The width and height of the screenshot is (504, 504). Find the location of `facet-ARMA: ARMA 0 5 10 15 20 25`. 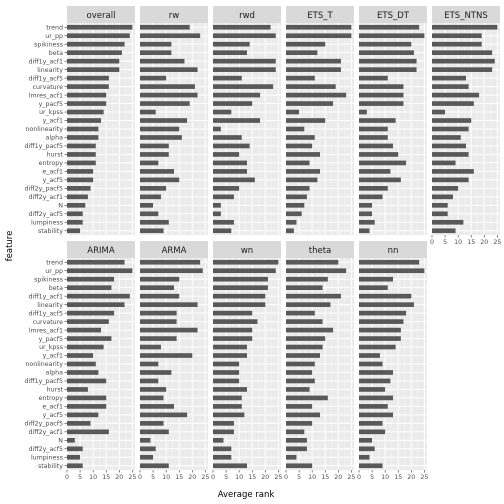

facet-ARMA: ARMA 0 5 10 15 20 25 is located at coordinates (173, 361).